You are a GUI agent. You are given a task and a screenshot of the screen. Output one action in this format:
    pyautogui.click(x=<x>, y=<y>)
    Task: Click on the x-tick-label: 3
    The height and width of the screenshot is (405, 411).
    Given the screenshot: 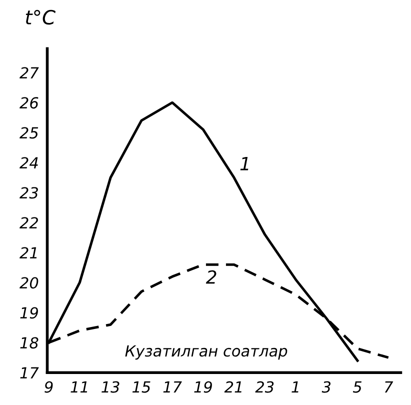 What is the action you would take?
    pyautogui.click(x=326, y=387)
    